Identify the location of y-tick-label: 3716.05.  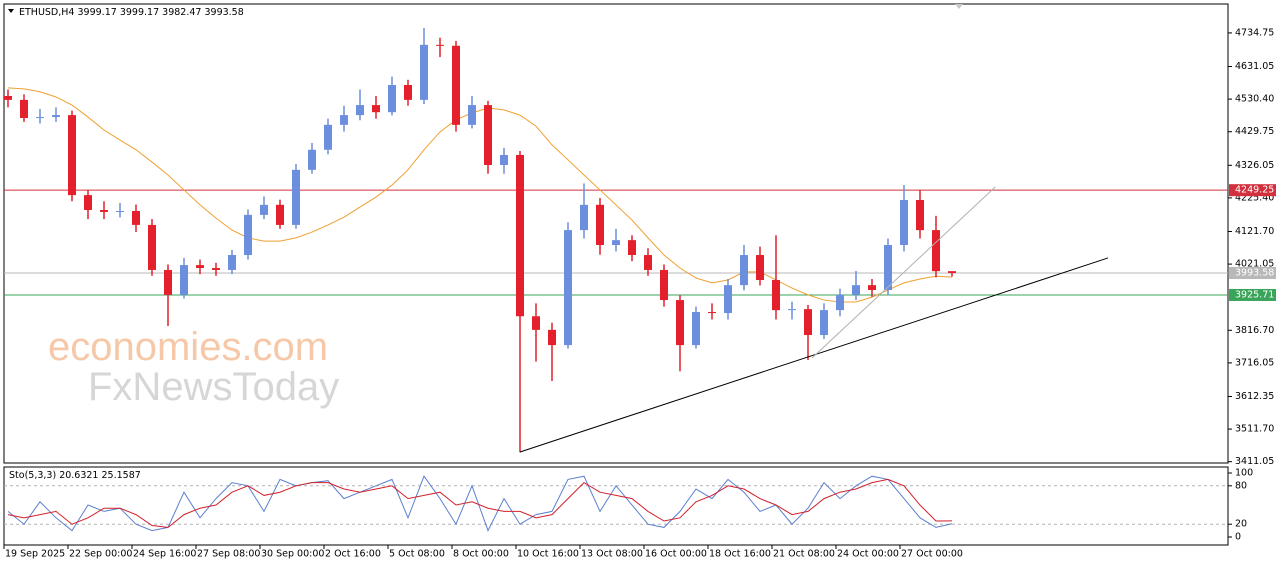
(1254, 362).